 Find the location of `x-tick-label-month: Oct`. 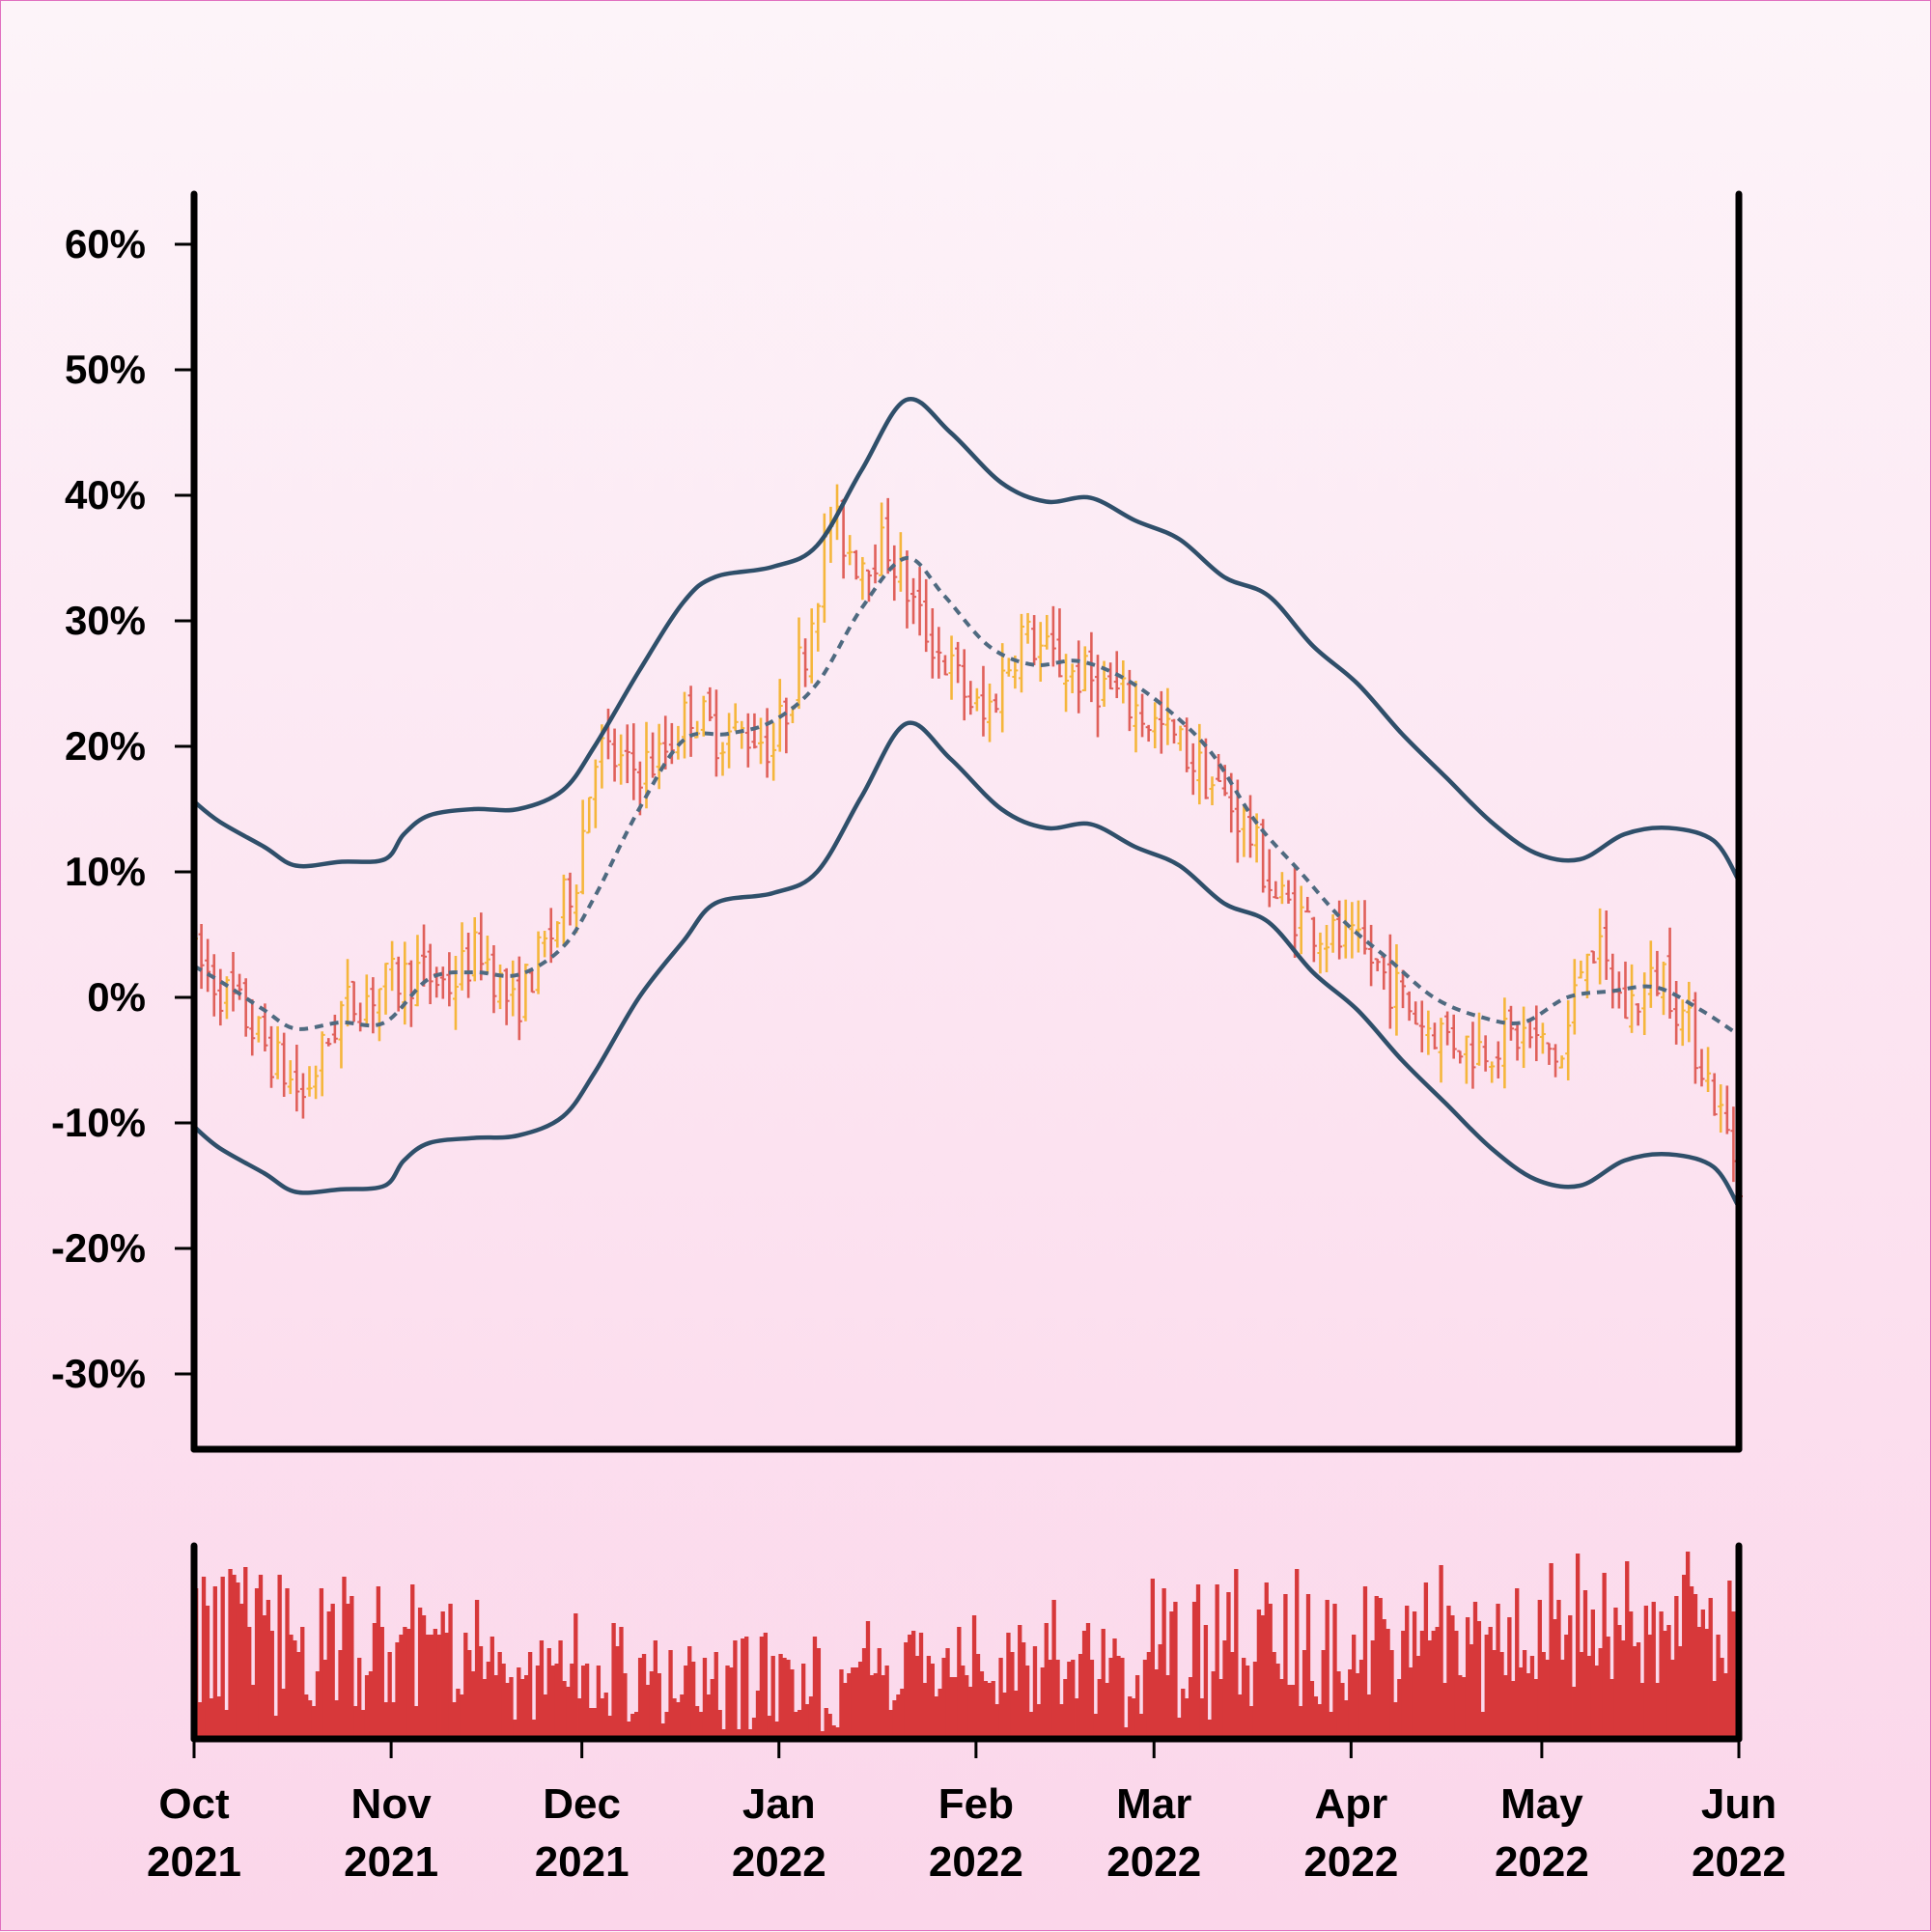

x-tick-label-month: Oct is located at coordinates (194, 1804).